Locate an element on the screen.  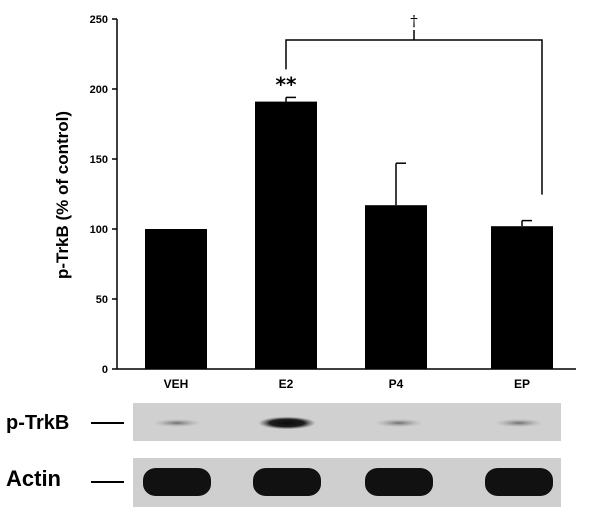
blot-band-ptrkb-e2 is located at coordinates (287, 423).